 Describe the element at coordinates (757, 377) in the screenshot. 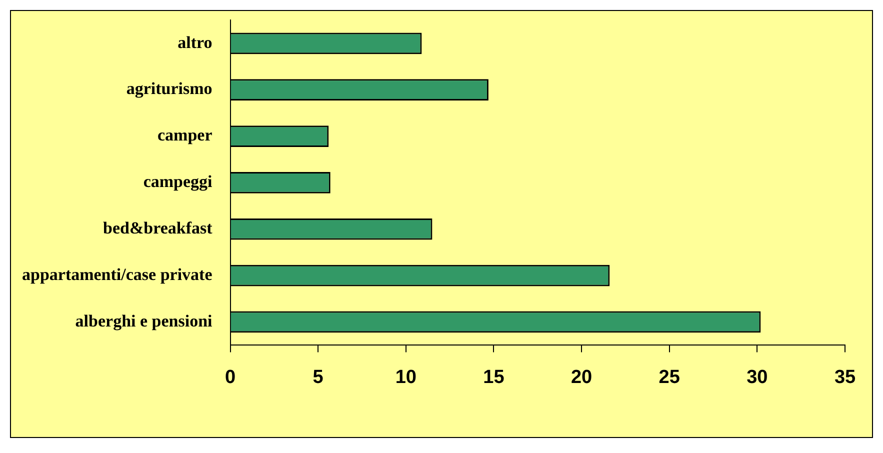

I see `x-tick-label: 30` at that location.